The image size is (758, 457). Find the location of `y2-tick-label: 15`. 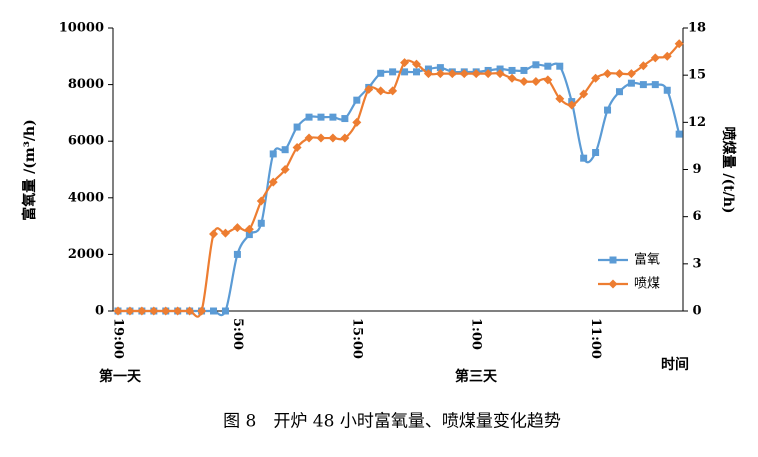

y2-tick-label: 15 is located at coordinates (697, 75).